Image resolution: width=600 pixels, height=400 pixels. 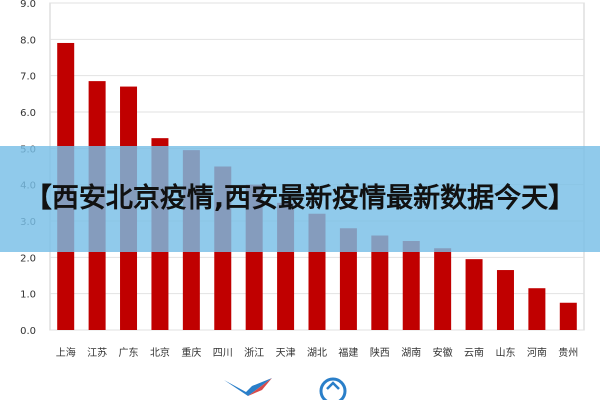 What do you see at coordinates (28, 113) in the screenshot?
I see `y-tick-label: 6.0` at bounding box center [28, 113].